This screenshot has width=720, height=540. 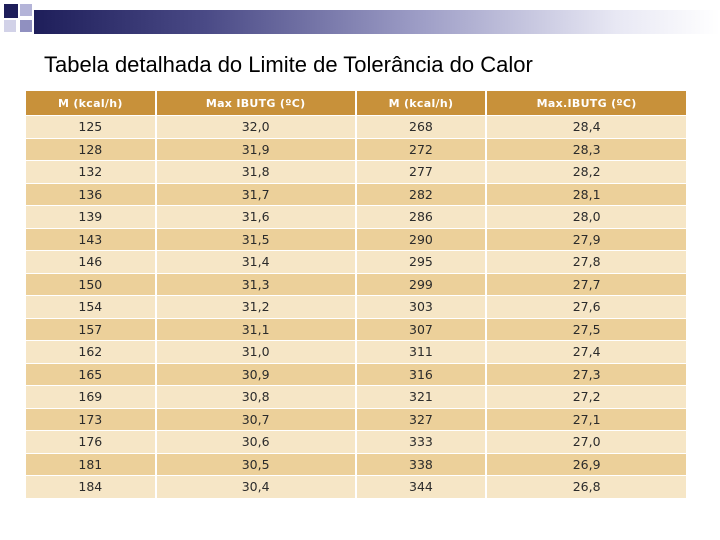 What do you see at coordinates (255, 487) in the screenshot?
I see `table-cell-max-ibutg-col-1: 30,4` at bounding box center [255, 487].